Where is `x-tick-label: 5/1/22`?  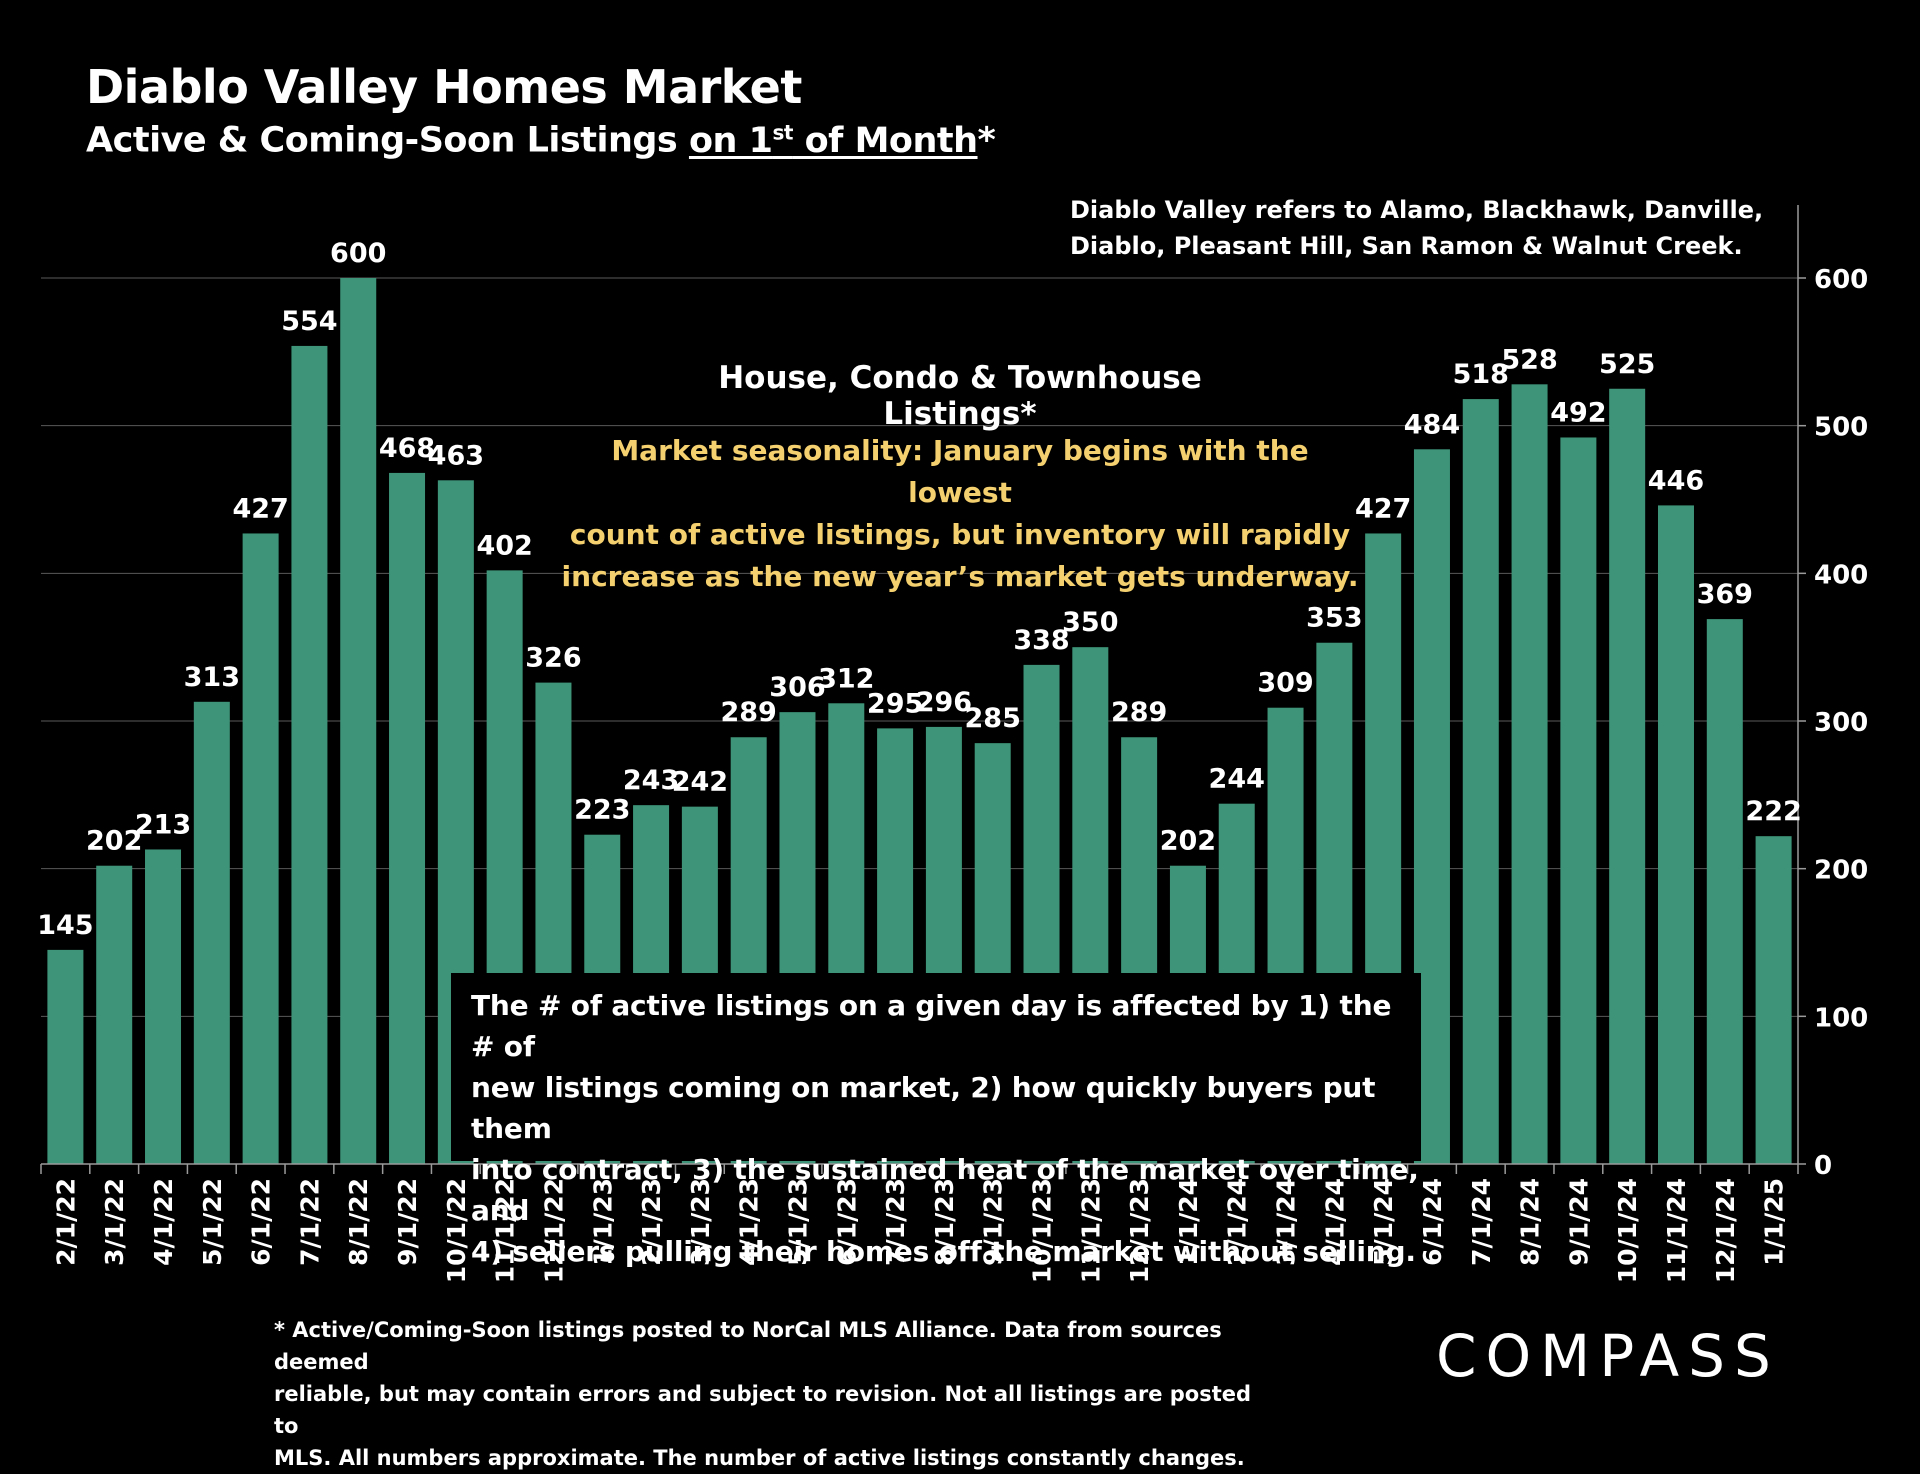 x-tick-label: 5/1/22 is located at coordinates (212, 1222).